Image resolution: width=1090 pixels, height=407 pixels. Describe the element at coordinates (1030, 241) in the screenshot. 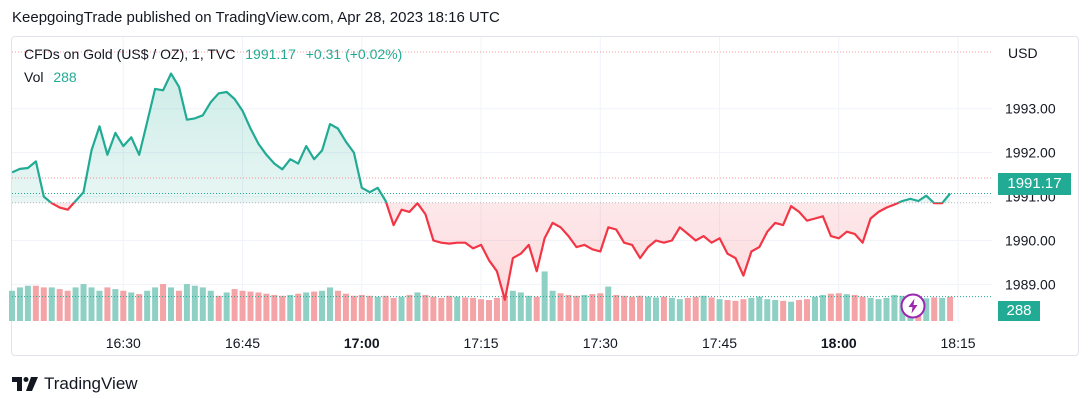

I see `y-tick-label: 1990.00` at that location.